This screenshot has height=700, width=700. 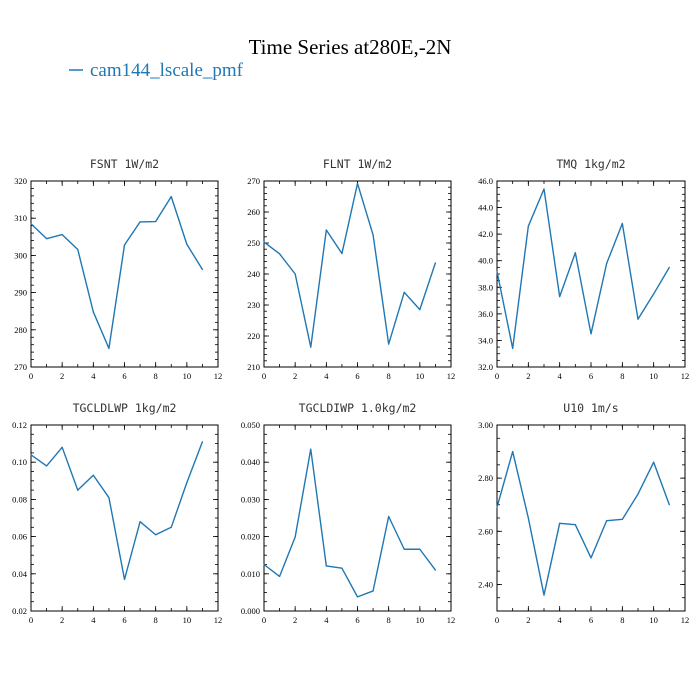 I want to click on panel-6: U10 1m/s 0 2 4 6 8 10 12 2.40 2.60 2.80 3.00, so click(x=583, y=513).